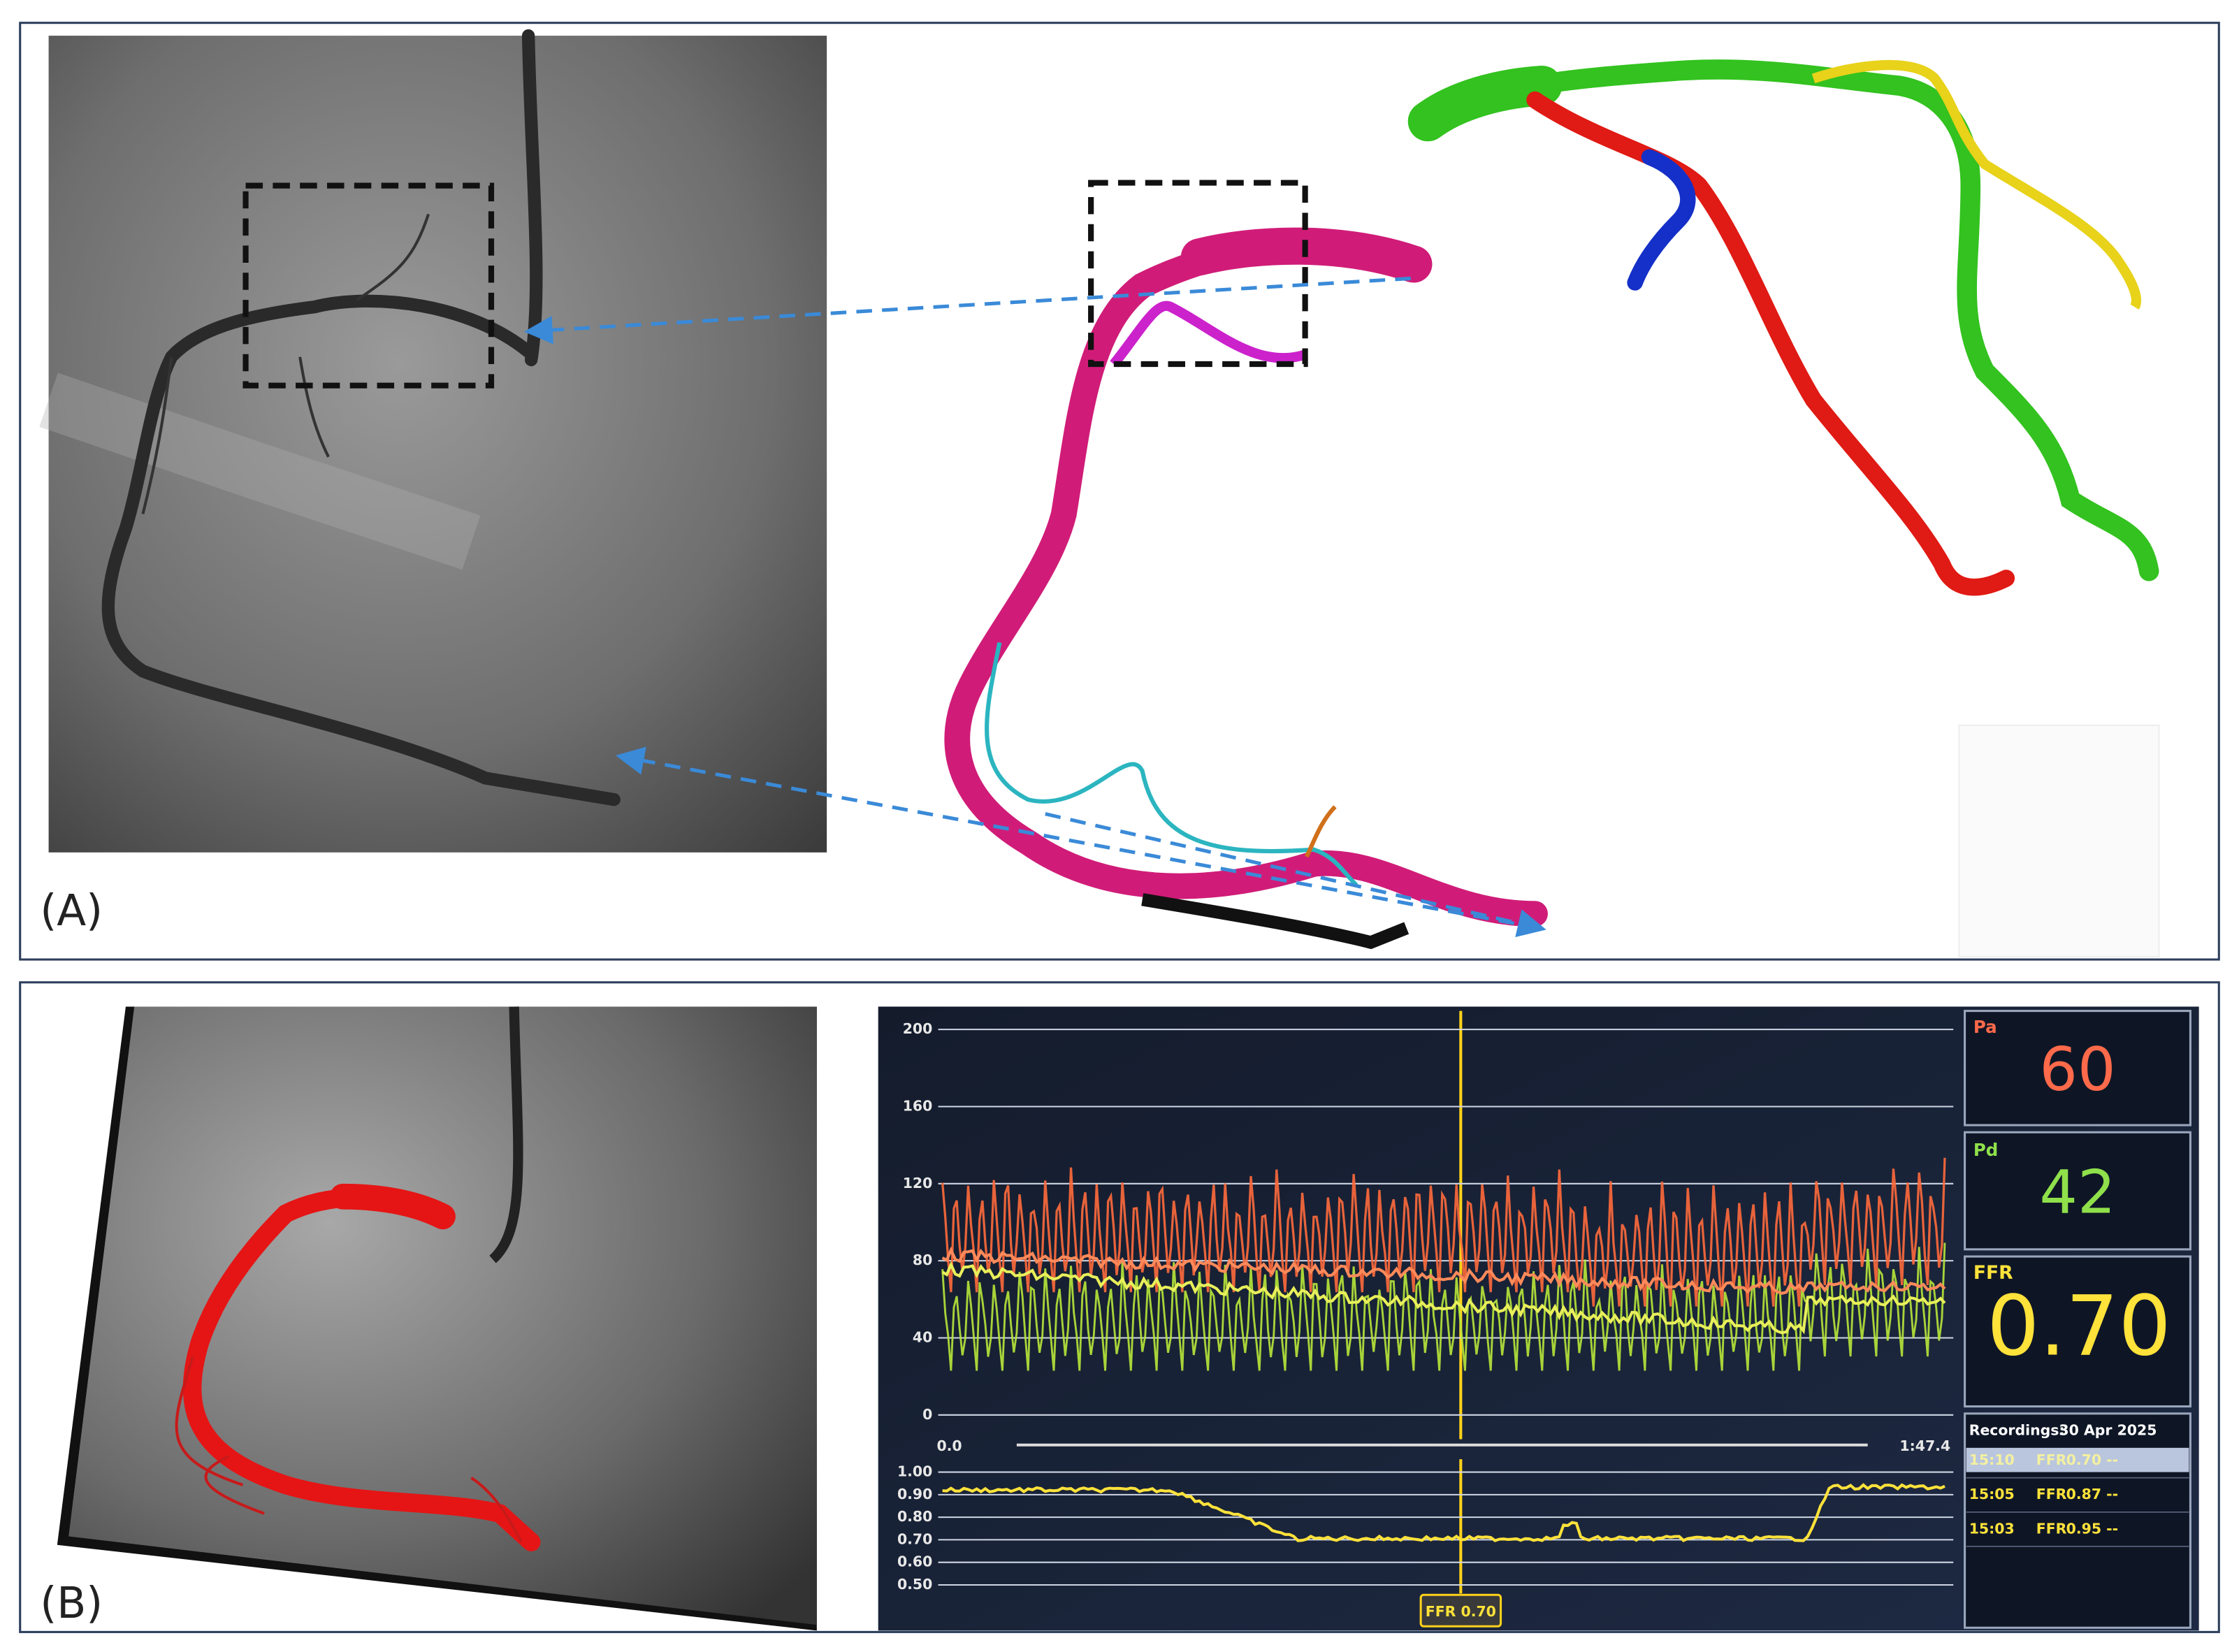 The width and height of the screenshot is (2239, 1652). I want to click on y-tick-label: 40, so click(922, 1336).